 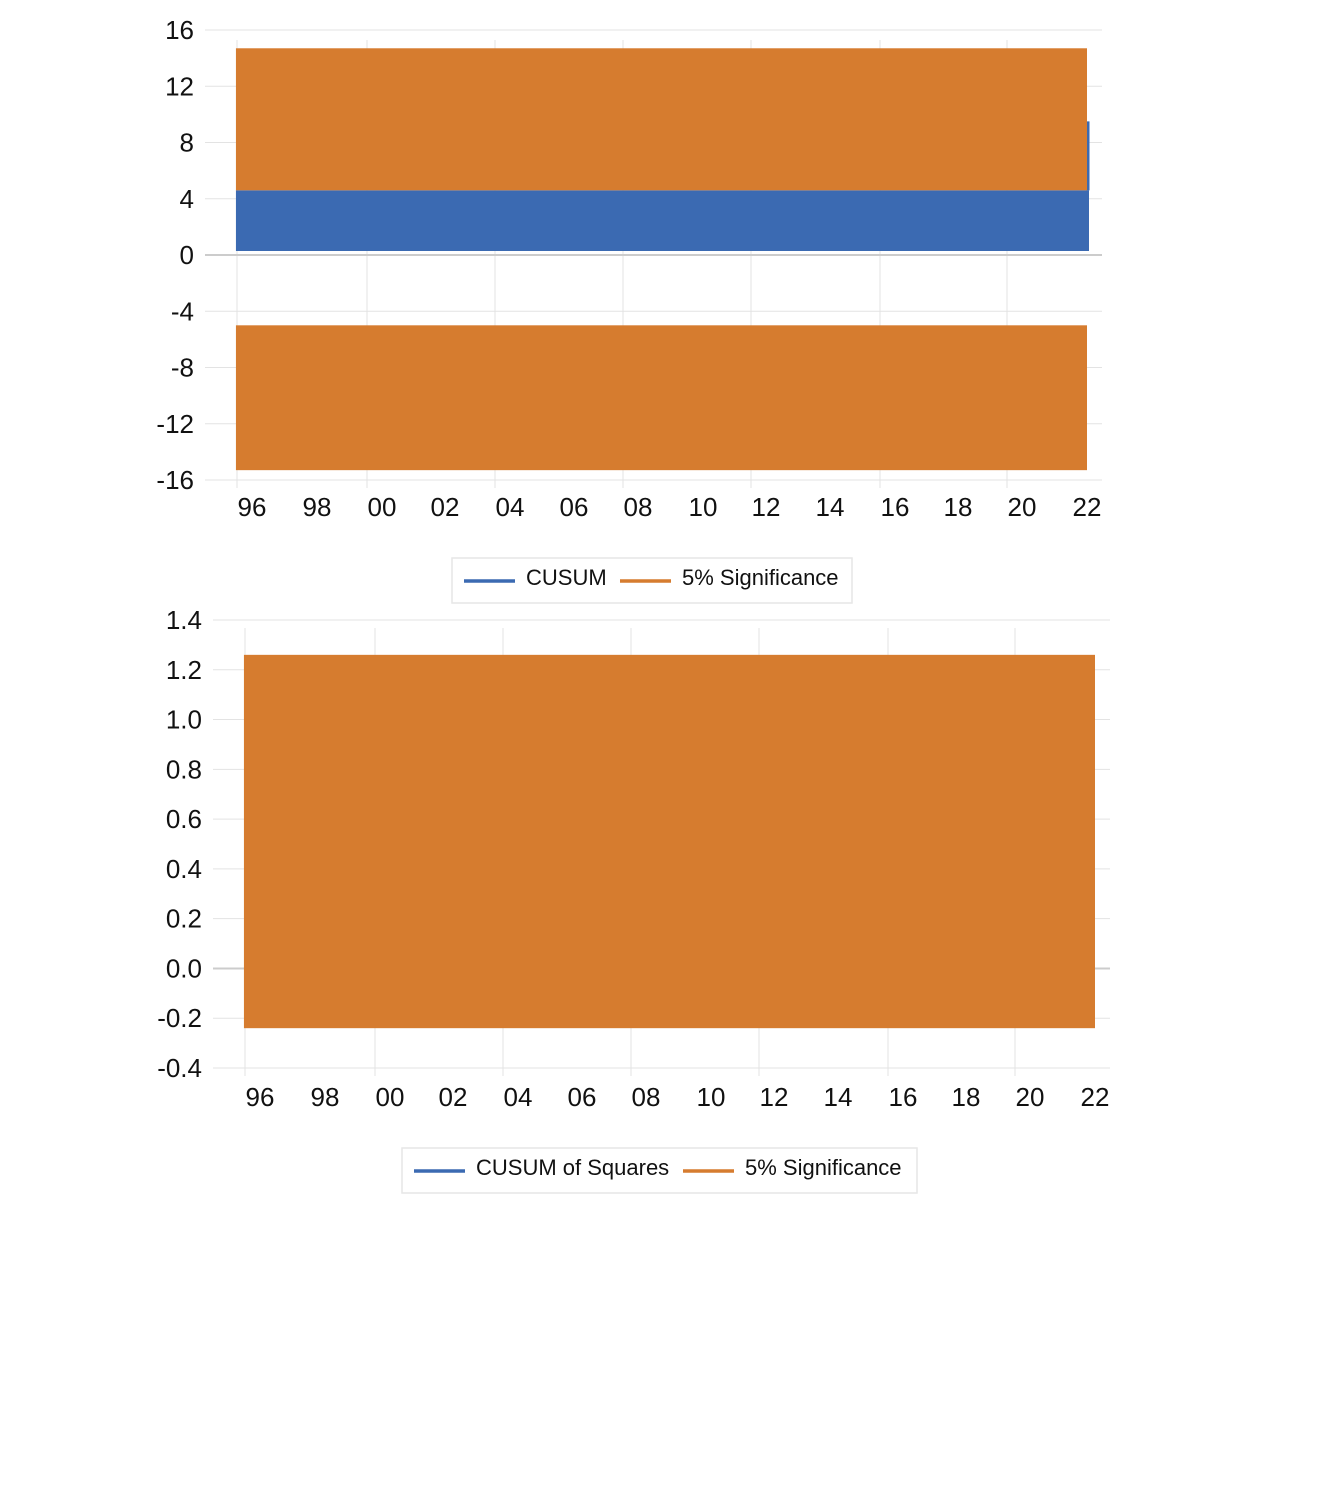 I want to click on y-tick-label: -0.2, so click(x=179, y=1018).